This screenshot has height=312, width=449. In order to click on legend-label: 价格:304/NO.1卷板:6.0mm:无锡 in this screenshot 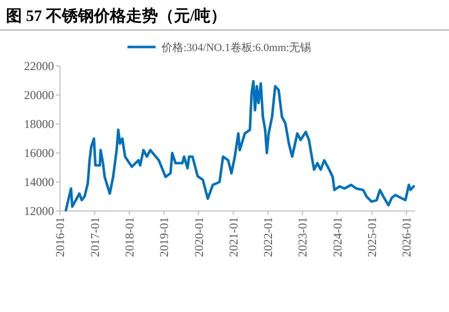, I will do `click(236, 48)`.